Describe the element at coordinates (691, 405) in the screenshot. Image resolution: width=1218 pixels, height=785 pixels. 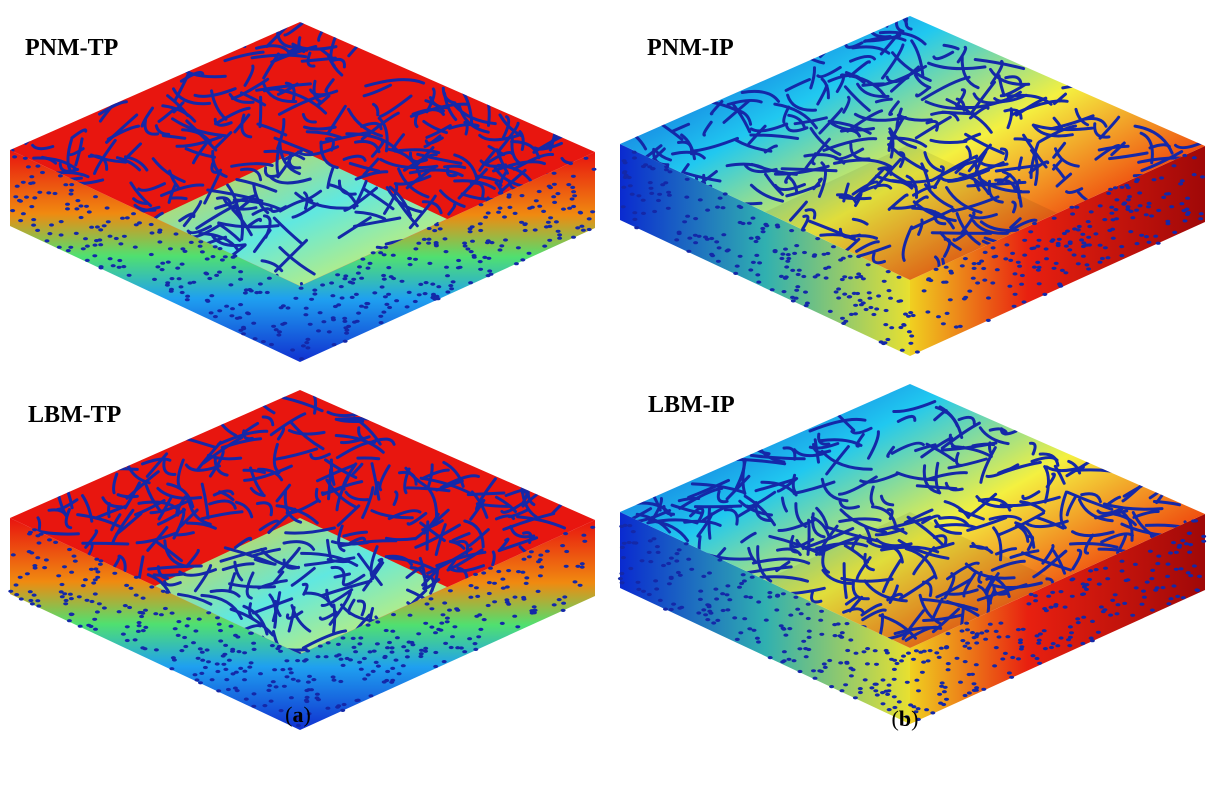
I see `panel-label: LBM-IP` at that location.